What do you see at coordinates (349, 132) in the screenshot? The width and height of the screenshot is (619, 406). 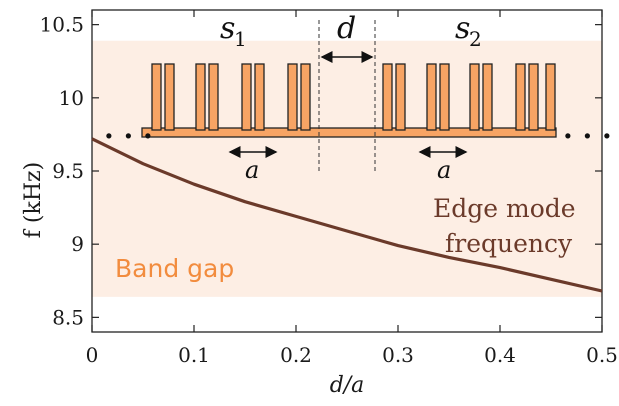 I see `waveguide-bar` at bounding box center [349, 132].